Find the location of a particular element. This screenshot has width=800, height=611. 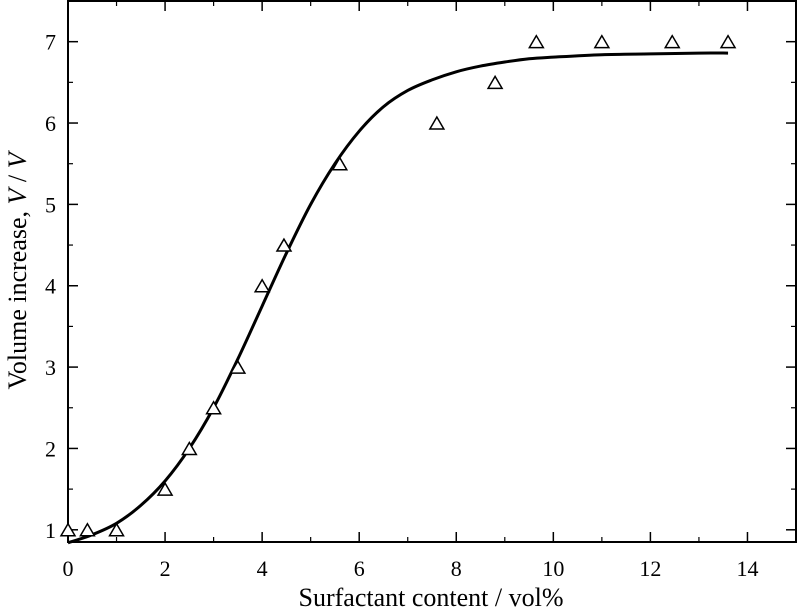

x-tick-label: 8 is located at coordinates (456, 568).